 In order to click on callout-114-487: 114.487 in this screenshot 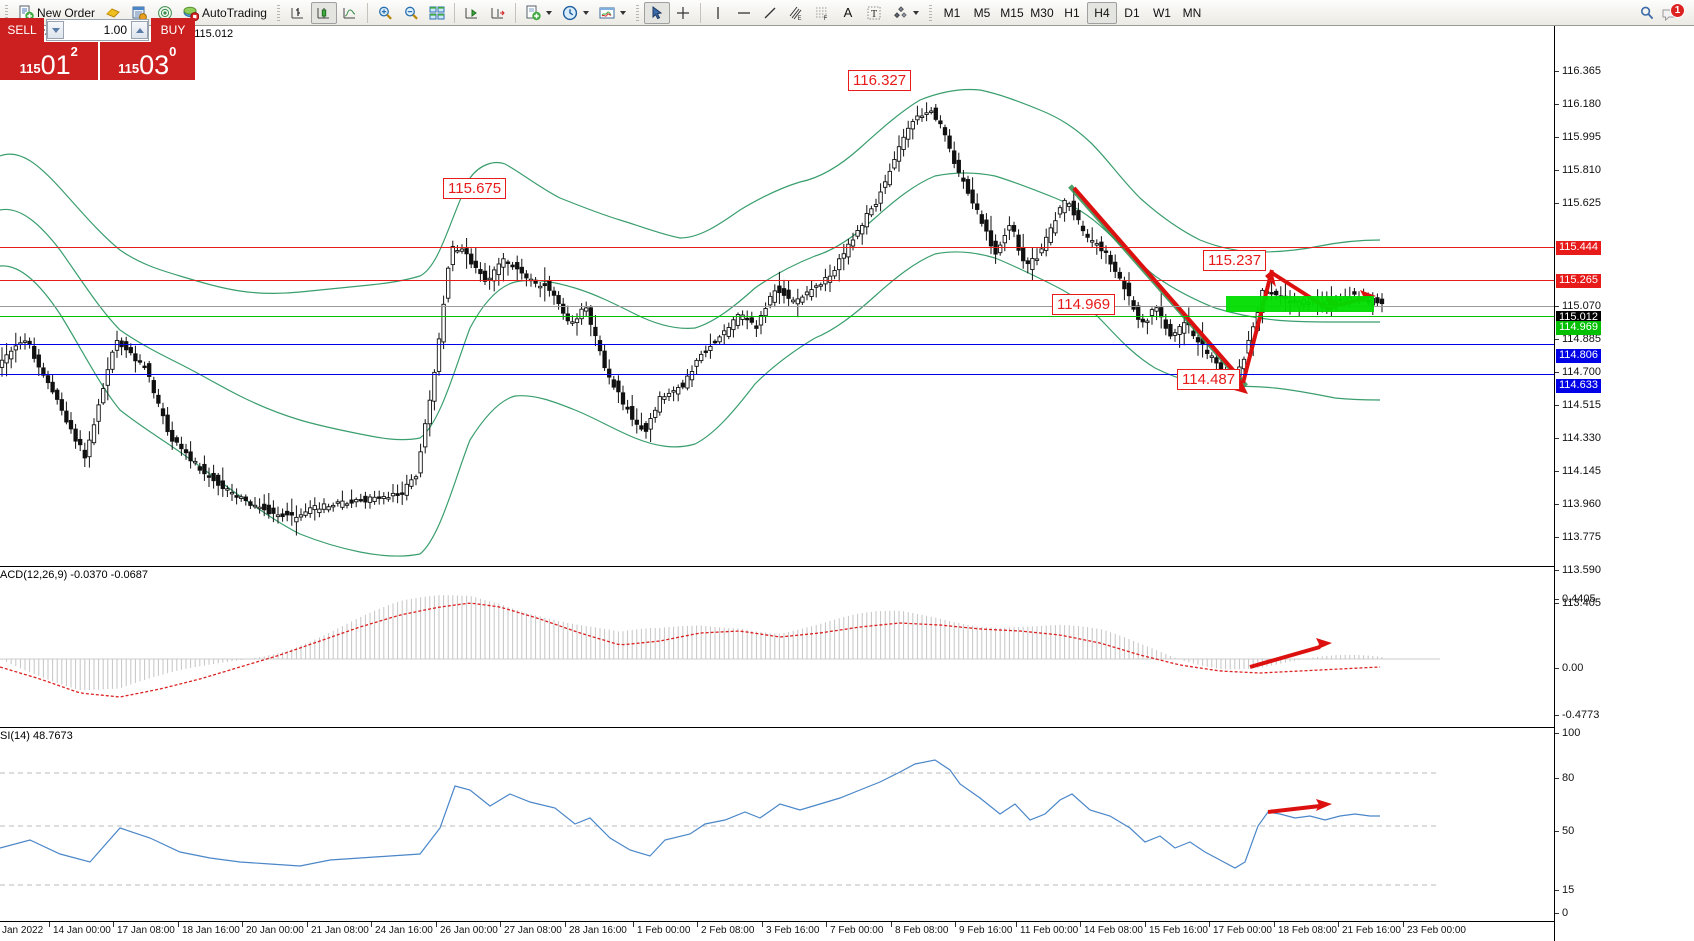, I will do `click(1209, 379)`.